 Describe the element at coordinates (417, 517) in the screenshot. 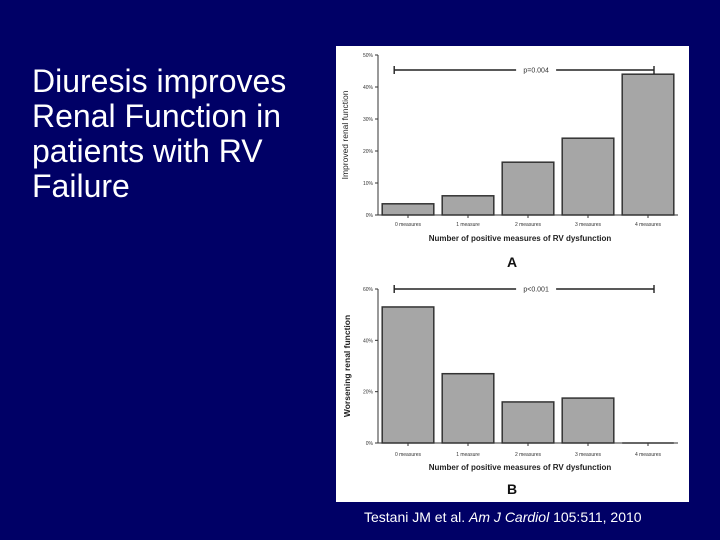

I see `citation-authors: Testani JM et al.` at that location.